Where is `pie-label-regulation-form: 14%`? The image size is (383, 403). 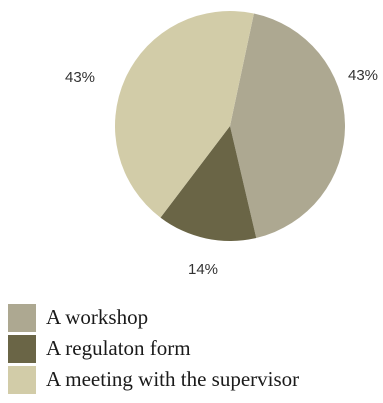
pie-label-regulation-form: 14% is located at coordinates (203, 269).